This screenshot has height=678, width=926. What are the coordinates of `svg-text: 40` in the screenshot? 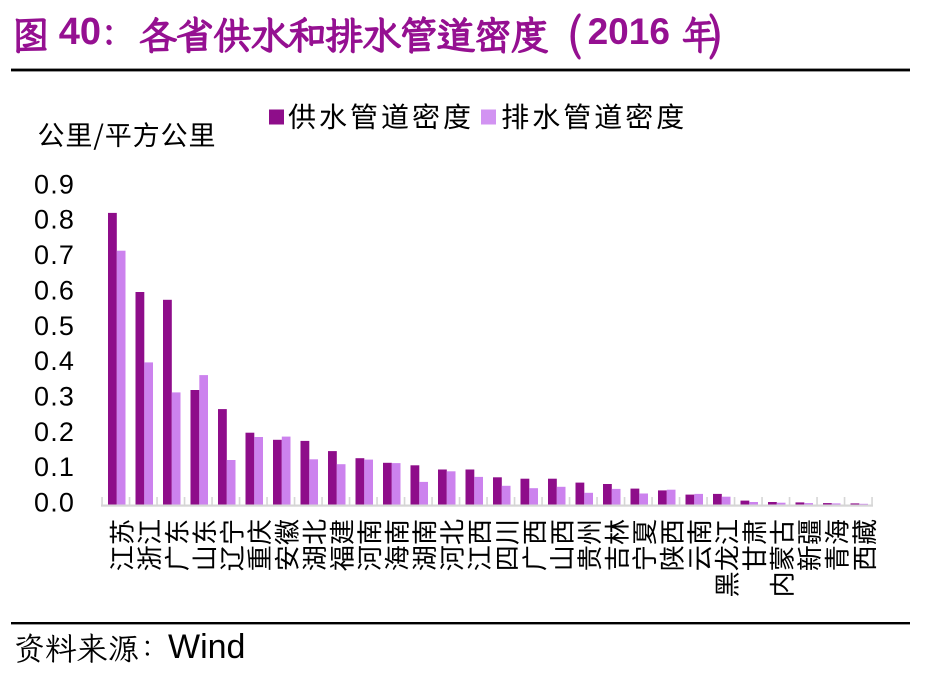 It's located at (80, 32).